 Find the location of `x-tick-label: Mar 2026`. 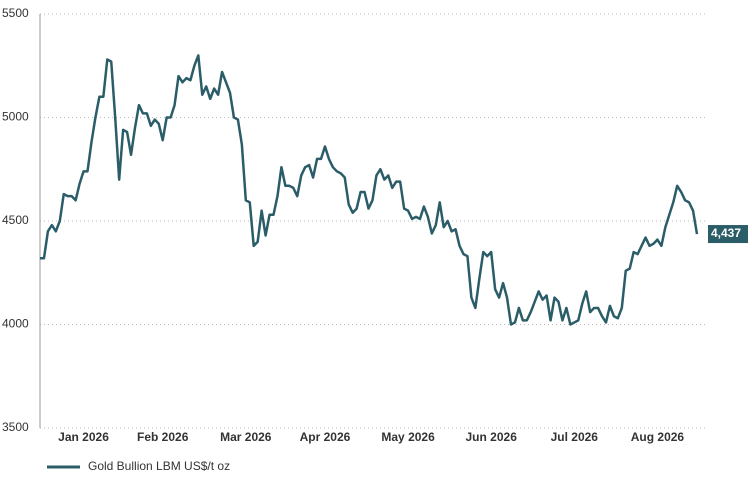

x-tick-label: Mar 2026 is located at coordinates (246, 437).